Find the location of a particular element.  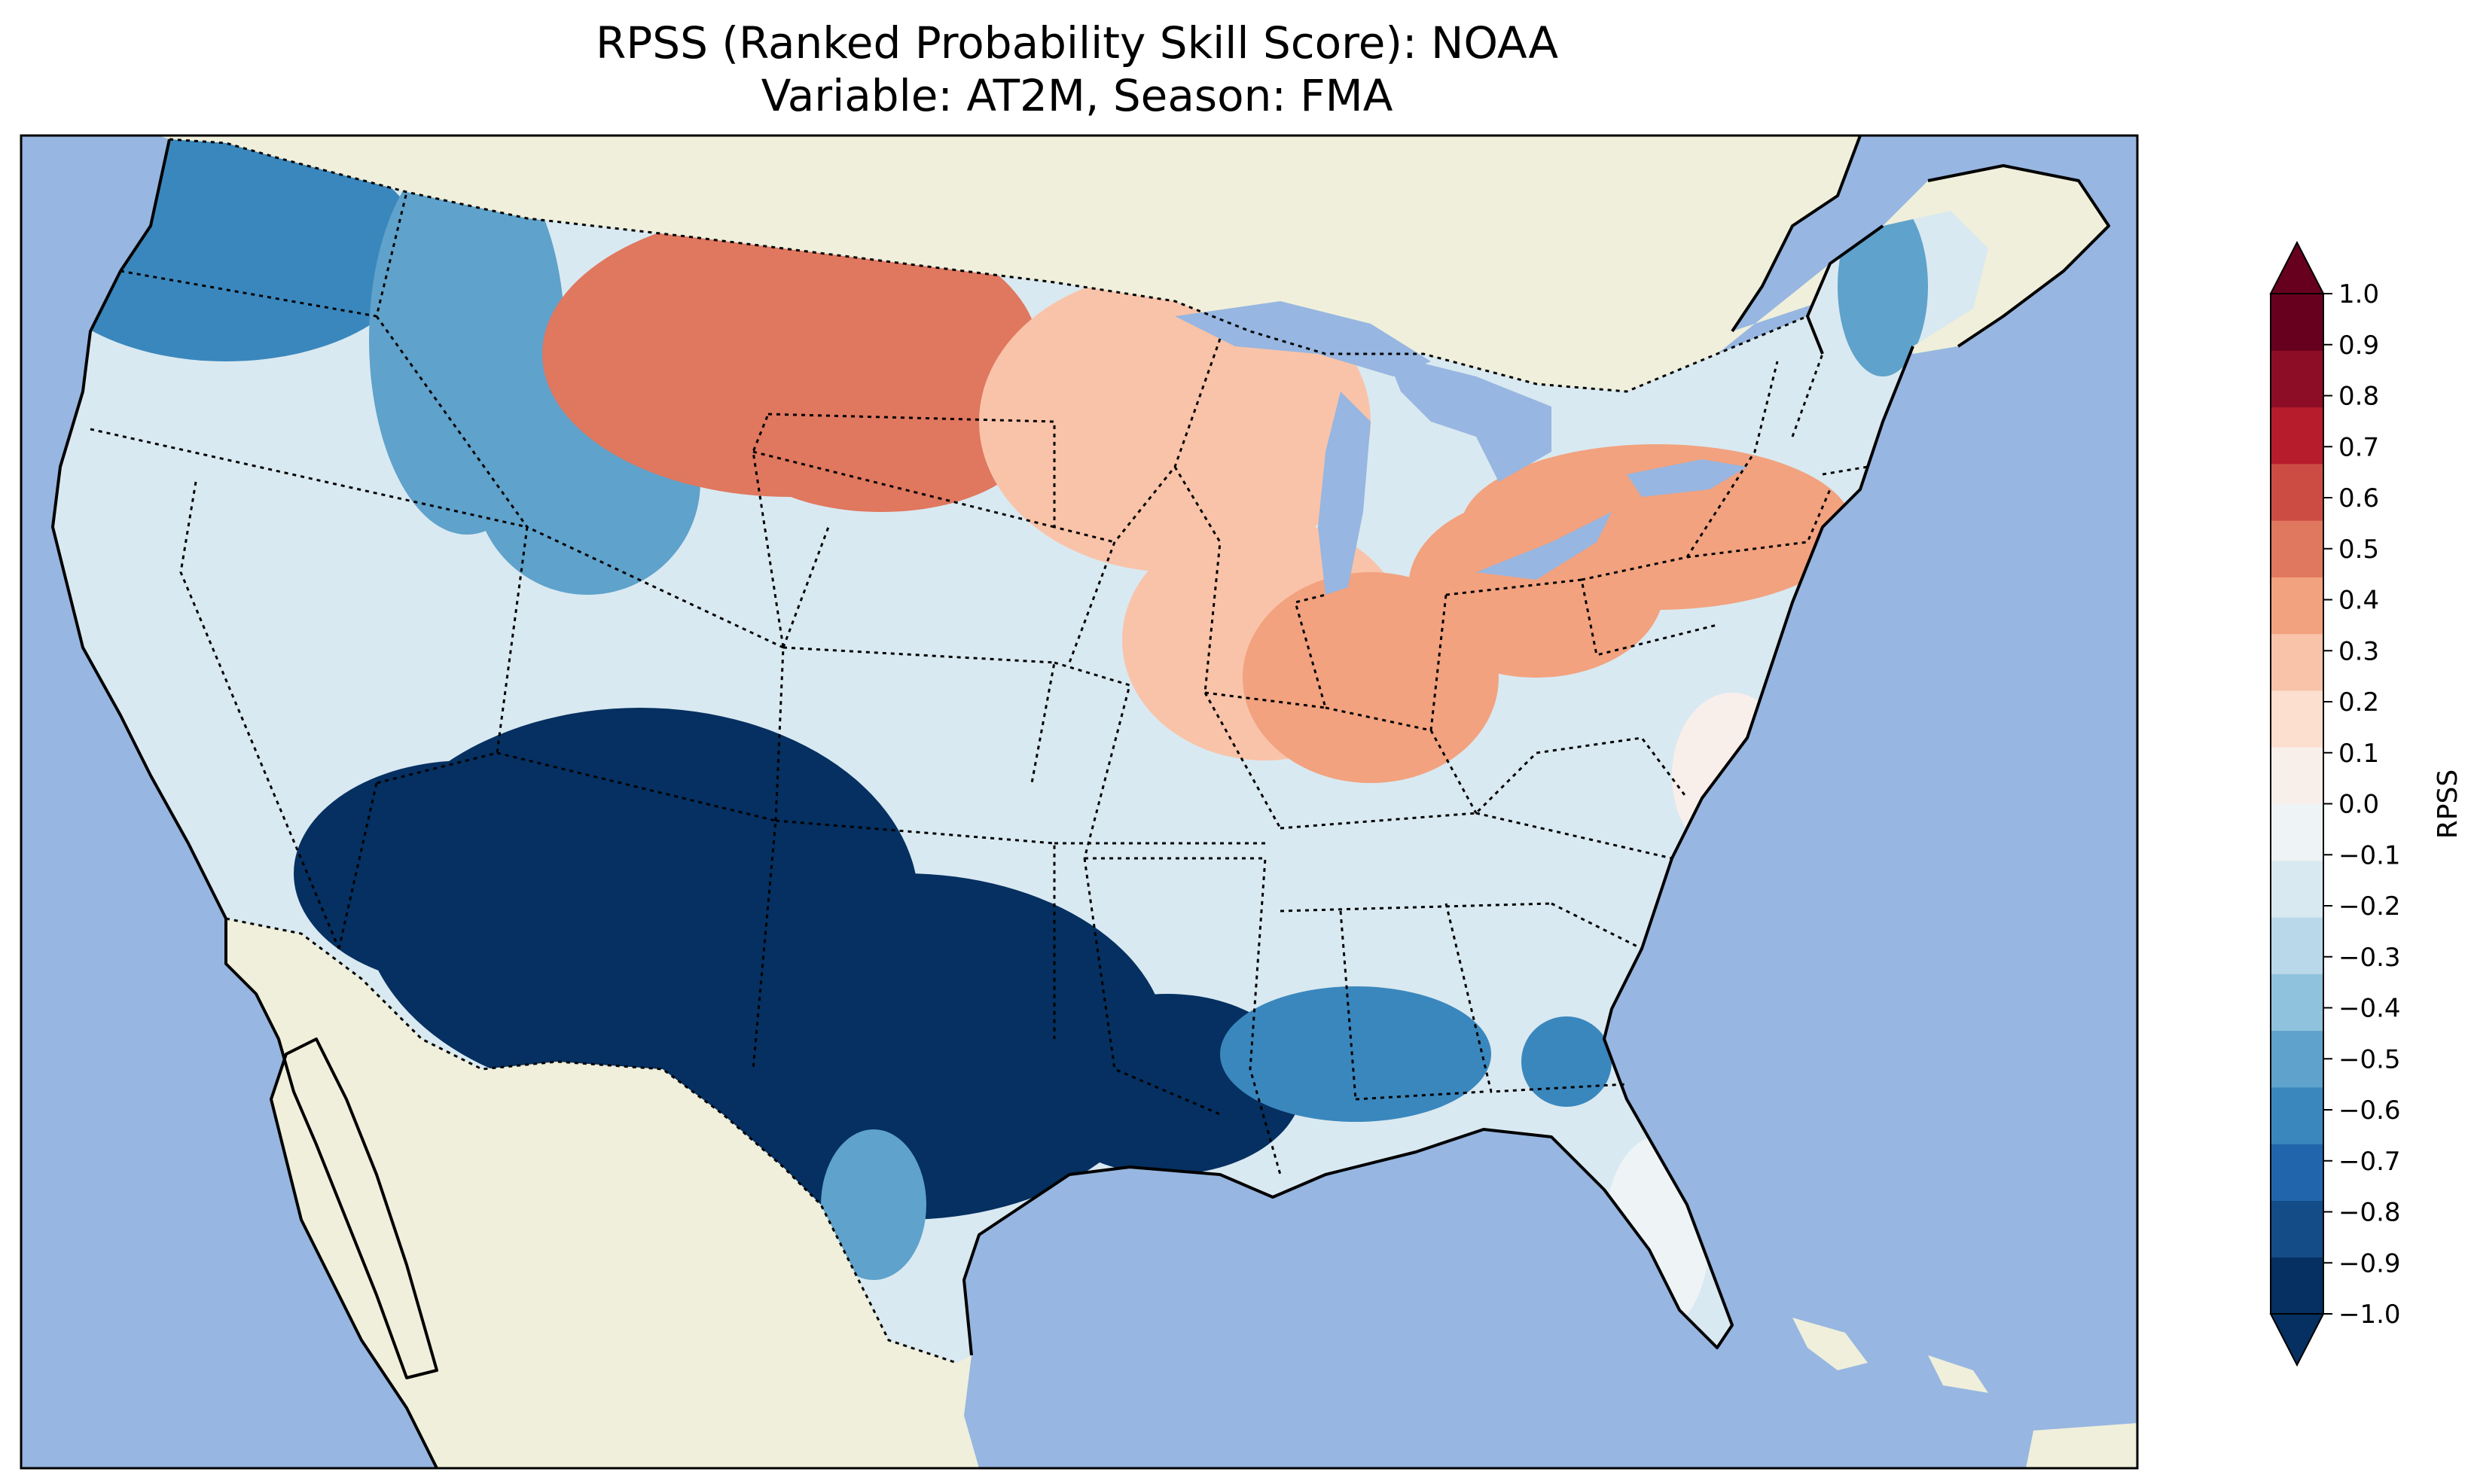

colorbar-extend-top is located at coordinates (2297, 267).